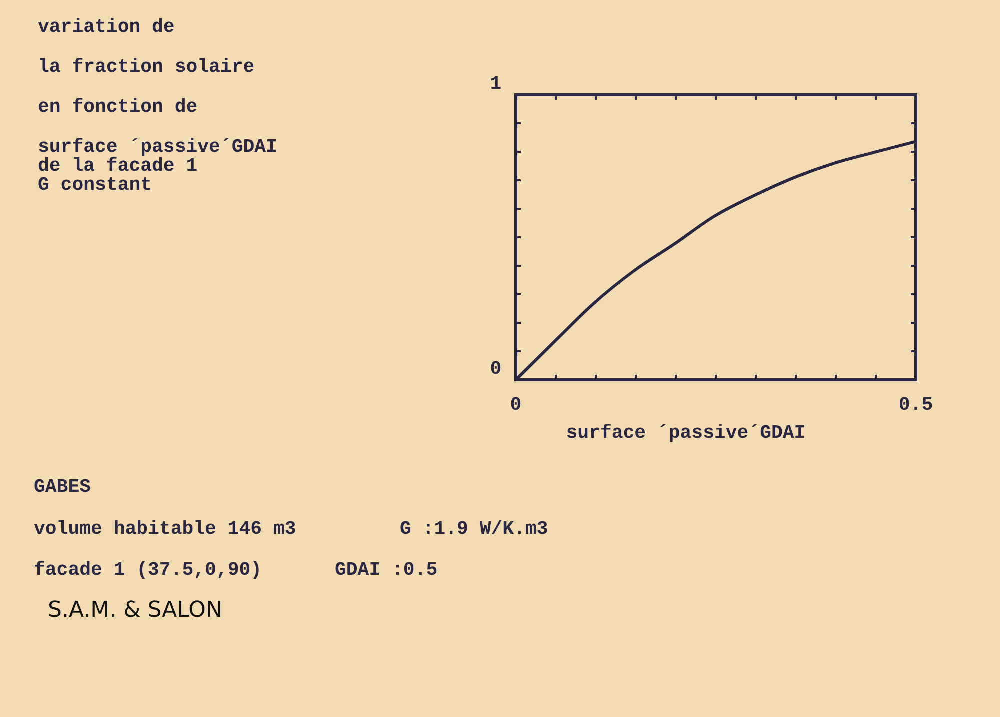  What do you see at coordinates (165, 529) in the screenshot?
I see `text: volume habitable 146 m3` at bounding box center [165, 529].